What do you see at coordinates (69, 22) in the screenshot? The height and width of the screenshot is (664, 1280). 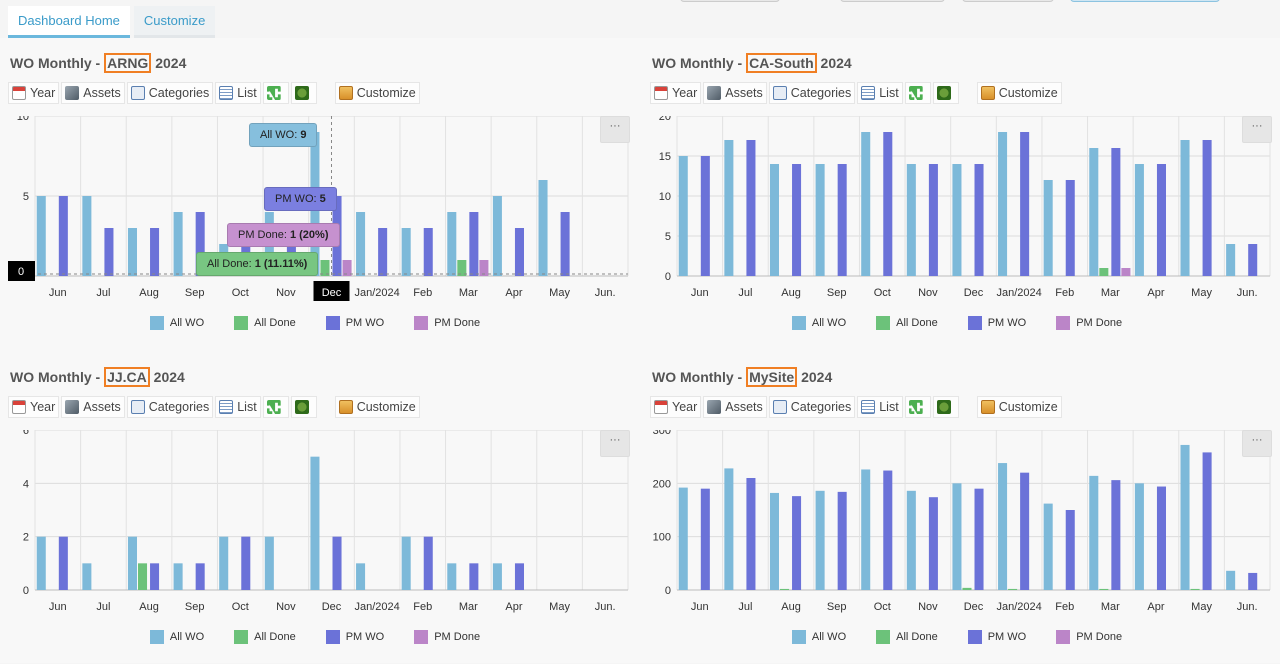 I see `tab-dashboard-home: Dashboard Home` at bounding box center [69, 22].